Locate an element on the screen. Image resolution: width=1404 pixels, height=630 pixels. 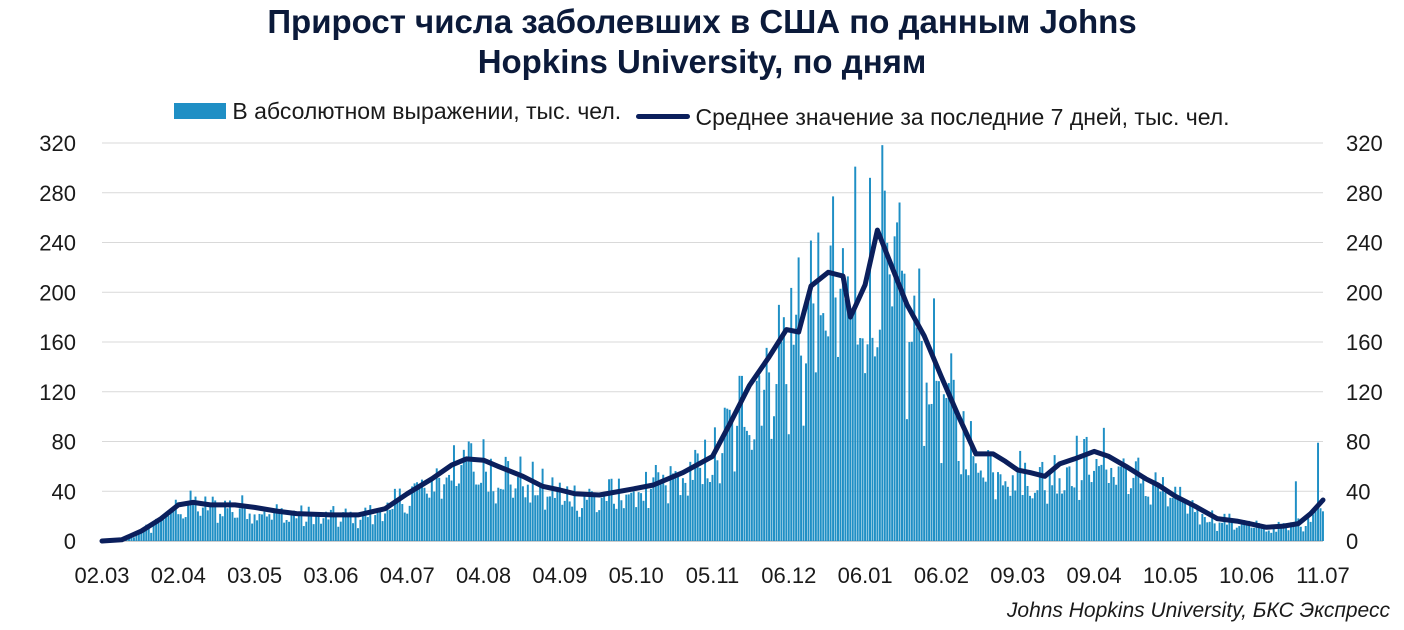
y-tick-label-left: 40 is located at coordinates (64, 491).